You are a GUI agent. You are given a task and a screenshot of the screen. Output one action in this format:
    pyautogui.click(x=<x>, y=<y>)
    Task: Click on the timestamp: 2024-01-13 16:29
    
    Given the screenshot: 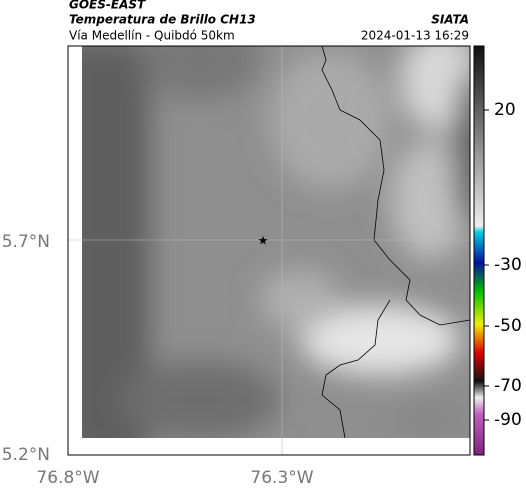 What is the action you would take?
    pyautogui.click(x=415, y=36)
    